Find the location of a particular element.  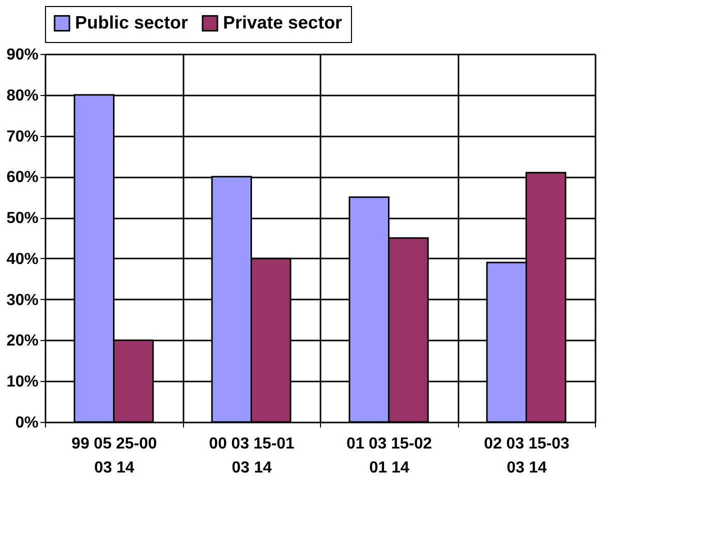

legend-label: Public sector is located at coordinates (131, 22).